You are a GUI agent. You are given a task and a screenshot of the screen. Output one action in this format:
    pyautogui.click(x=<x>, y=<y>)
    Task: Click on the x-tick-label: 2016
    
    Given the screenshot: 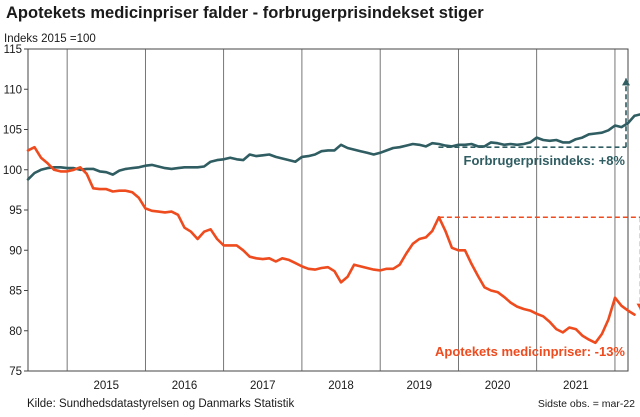 What is the action you would take?
    pyautogui.click(x=185, y=386)
    